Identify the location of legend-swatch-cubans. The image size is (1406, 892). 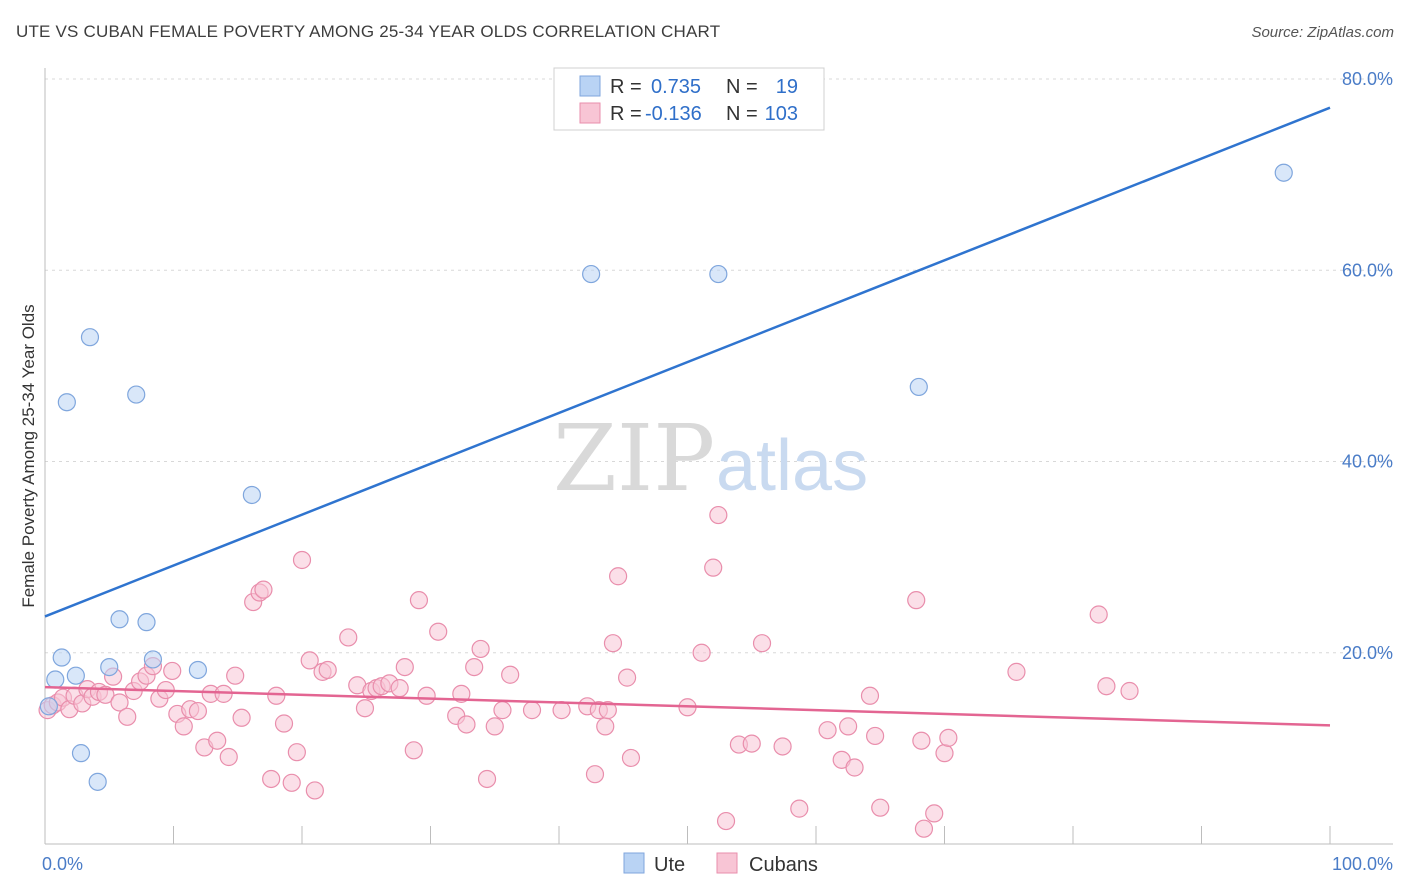
(590, 113).